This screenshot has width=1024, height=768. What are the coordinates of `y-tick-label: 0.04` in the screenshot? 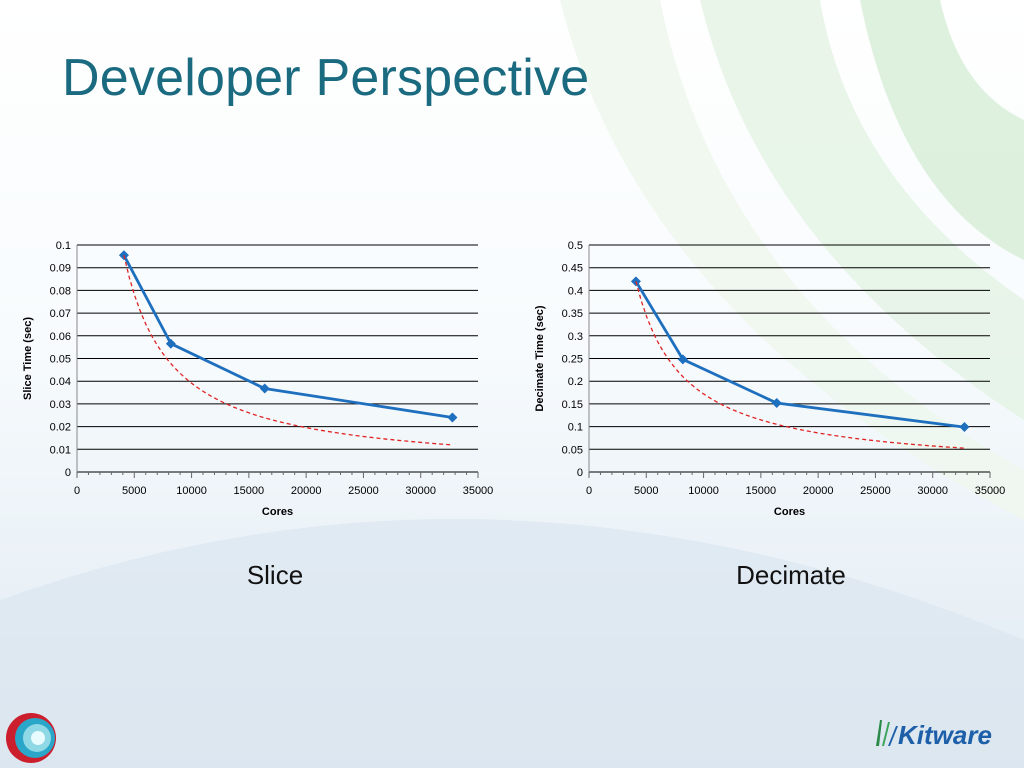 It's located at (60, 382).